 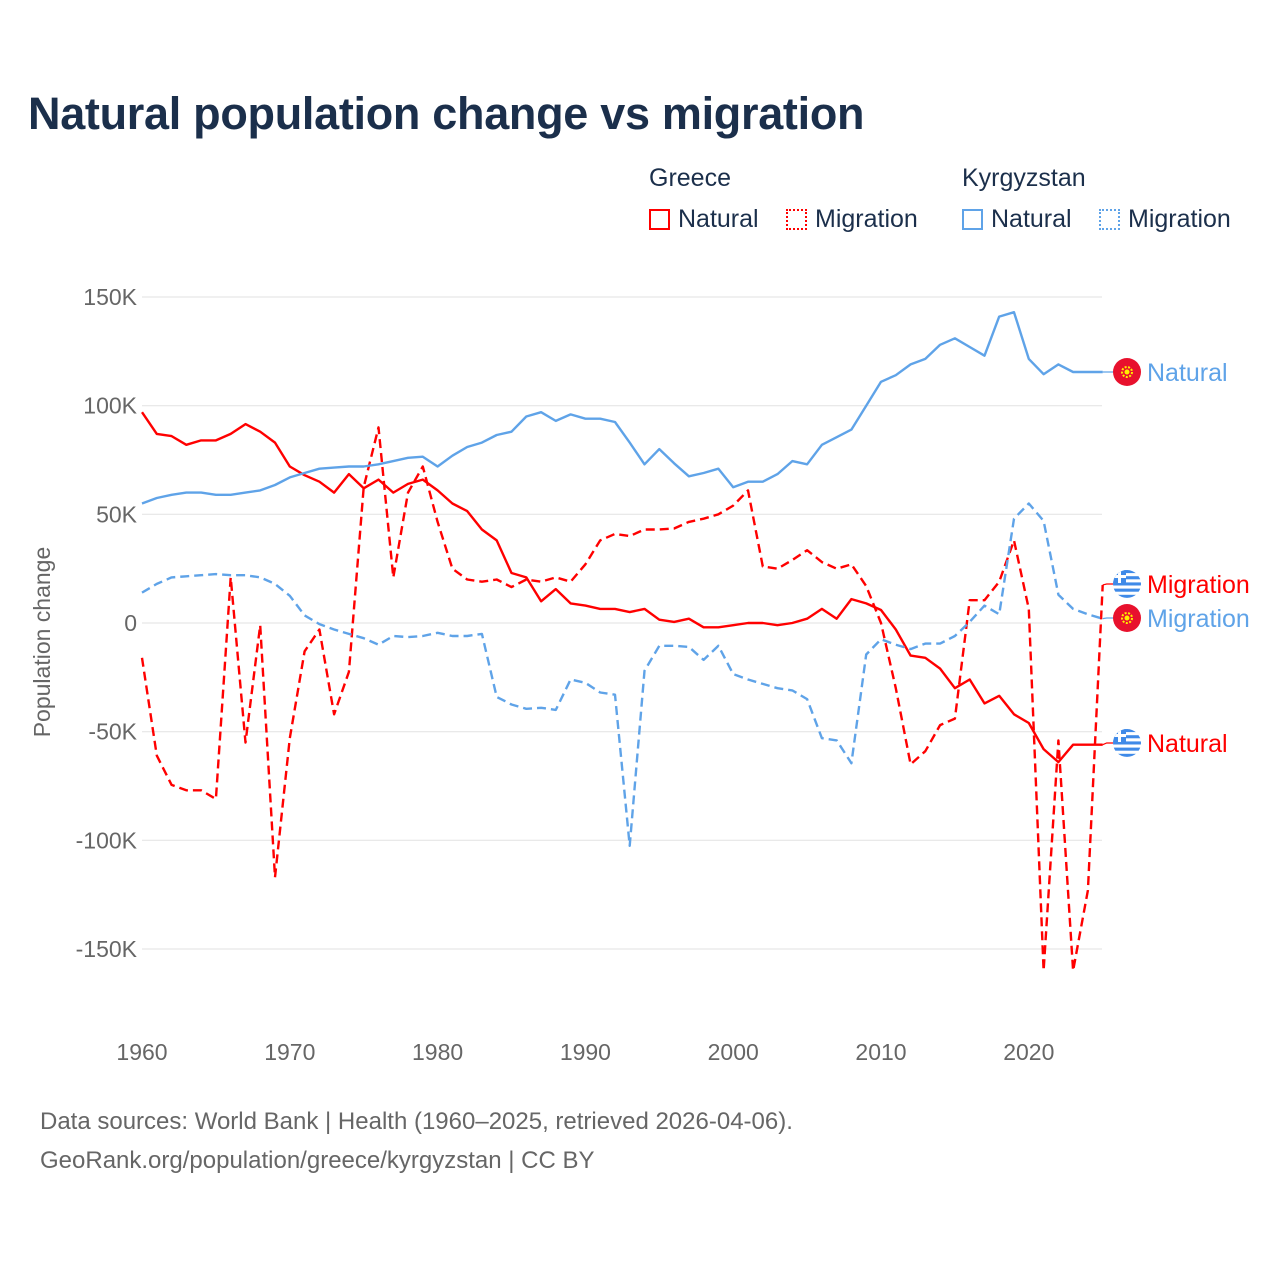 What do you see at coordinates (1024, 178) in the screenshot?
I see `legend-group-kyrgyzstan: Kyrgyzstan` at bounding box center [1024, 178].